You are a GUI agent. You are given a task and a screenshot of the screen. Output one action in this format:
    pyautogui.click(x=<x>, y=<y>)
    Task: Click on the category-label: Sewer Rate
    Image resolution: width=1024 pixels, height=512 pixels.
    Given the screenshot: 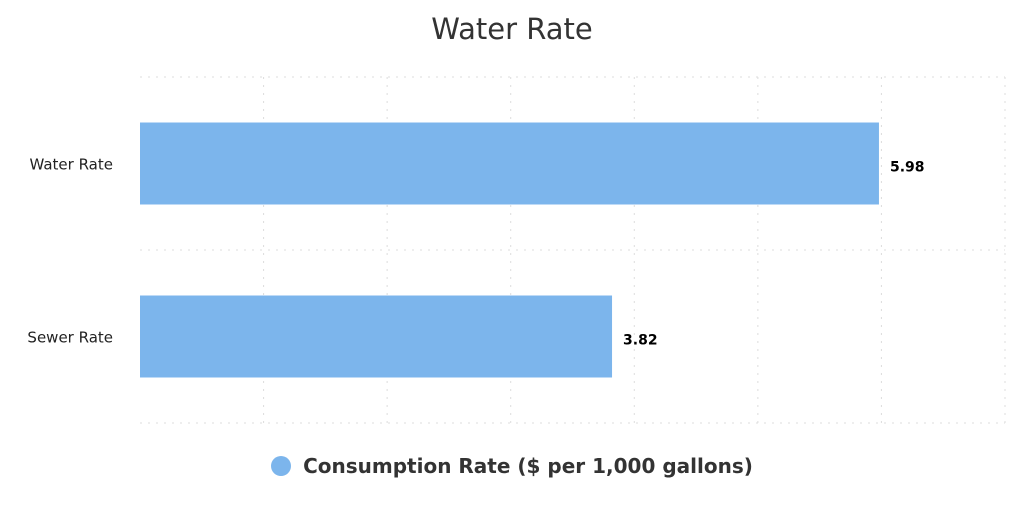 What is the action you would take?
    pyautogui.click(x=70, y=338)
    